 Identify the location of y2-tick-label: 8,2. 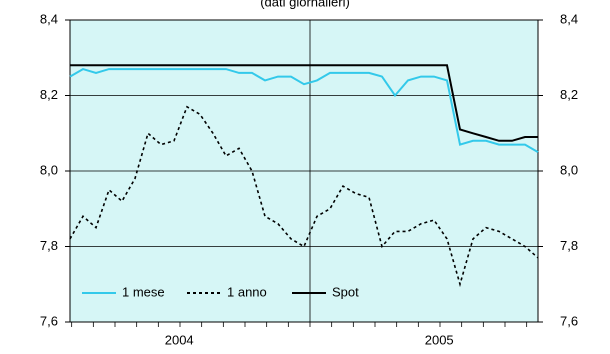
(569, 94).